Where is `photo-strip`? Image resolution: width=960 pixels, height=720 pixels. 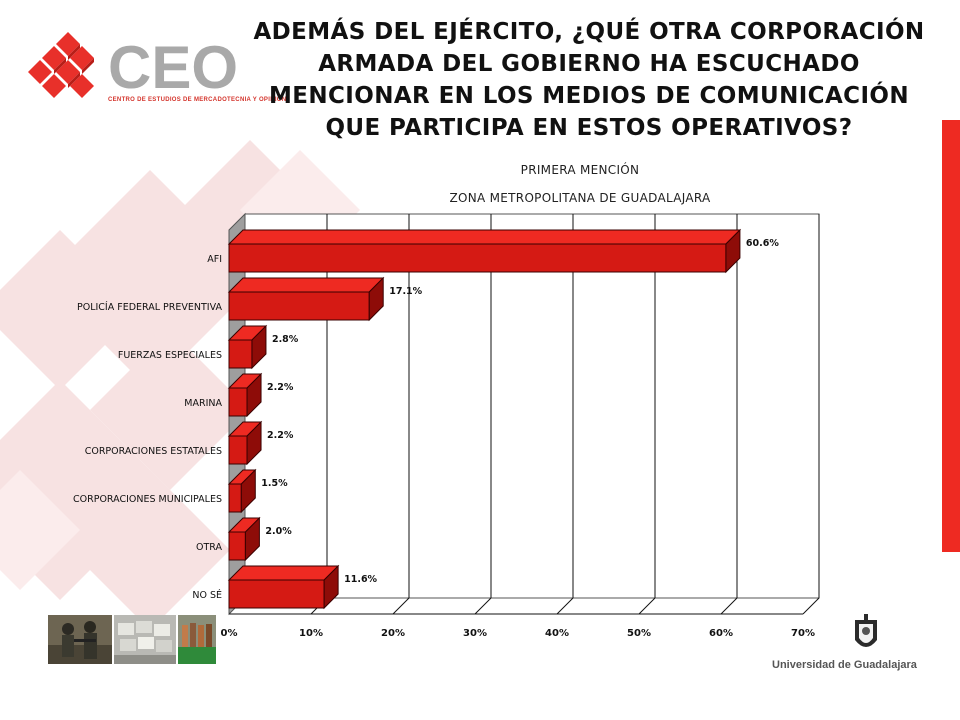 photo-strip is located at coordinates (132, 639).